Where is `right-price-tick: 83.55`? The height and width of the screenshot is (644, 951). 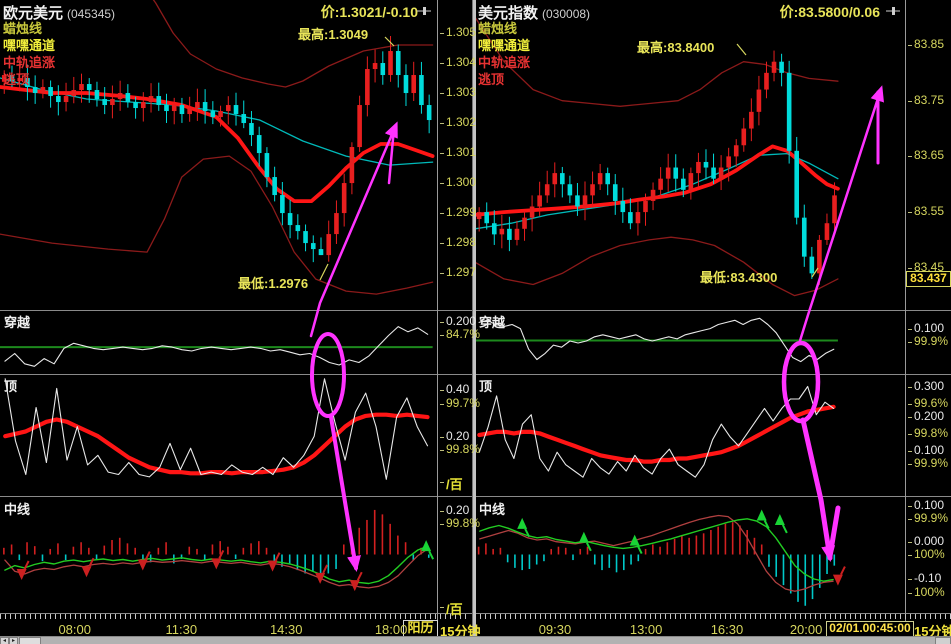 right-price-tick: 83.55 is located at coordinates (926, 211).